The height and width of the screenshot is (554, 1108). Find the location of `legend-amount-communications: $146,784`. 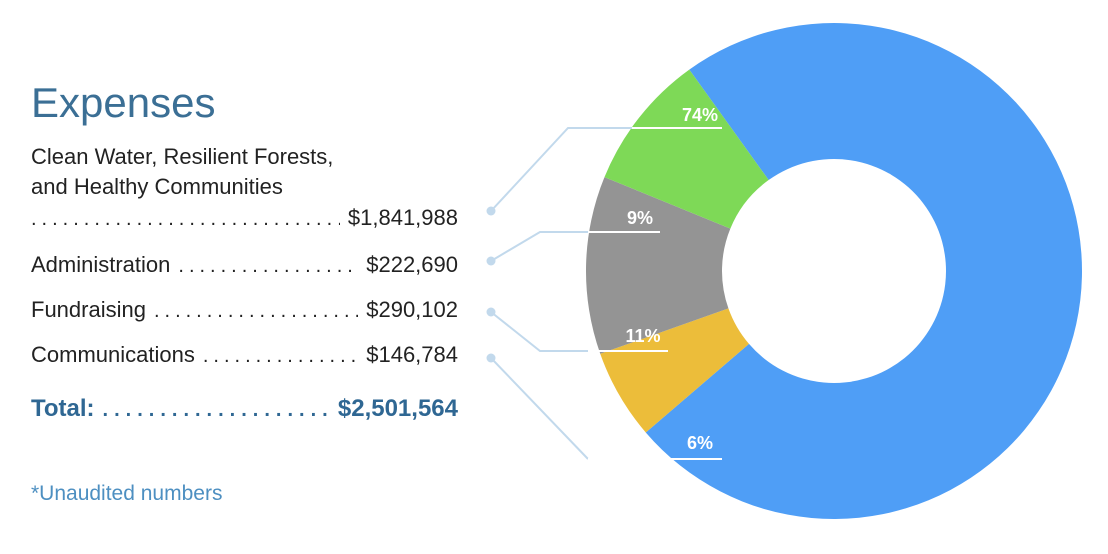

legend-amount-communications: $146,784 is located at coordinates (412, 354).